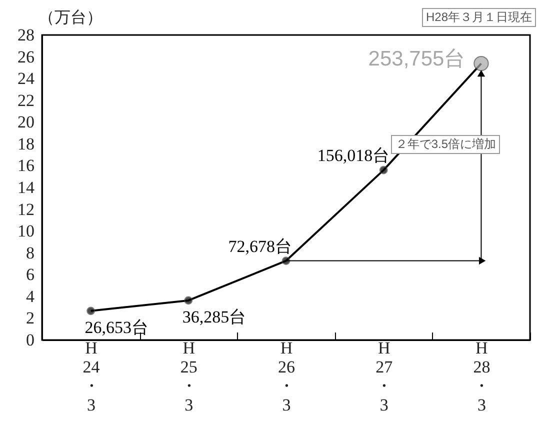 The image size is (548, 423). What do you see at coordinates (26, 209) in the screenshot?
I see `y-tick-label: 12` at bounding box center [26, 209].